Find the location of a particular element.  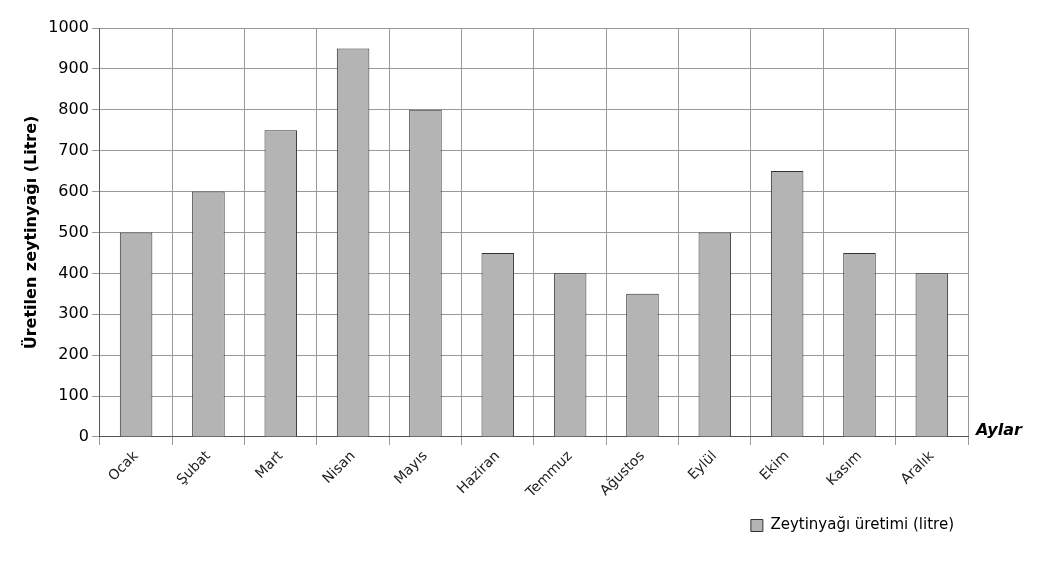

y-tick-label: 800 is located at coordinates (73, 108).